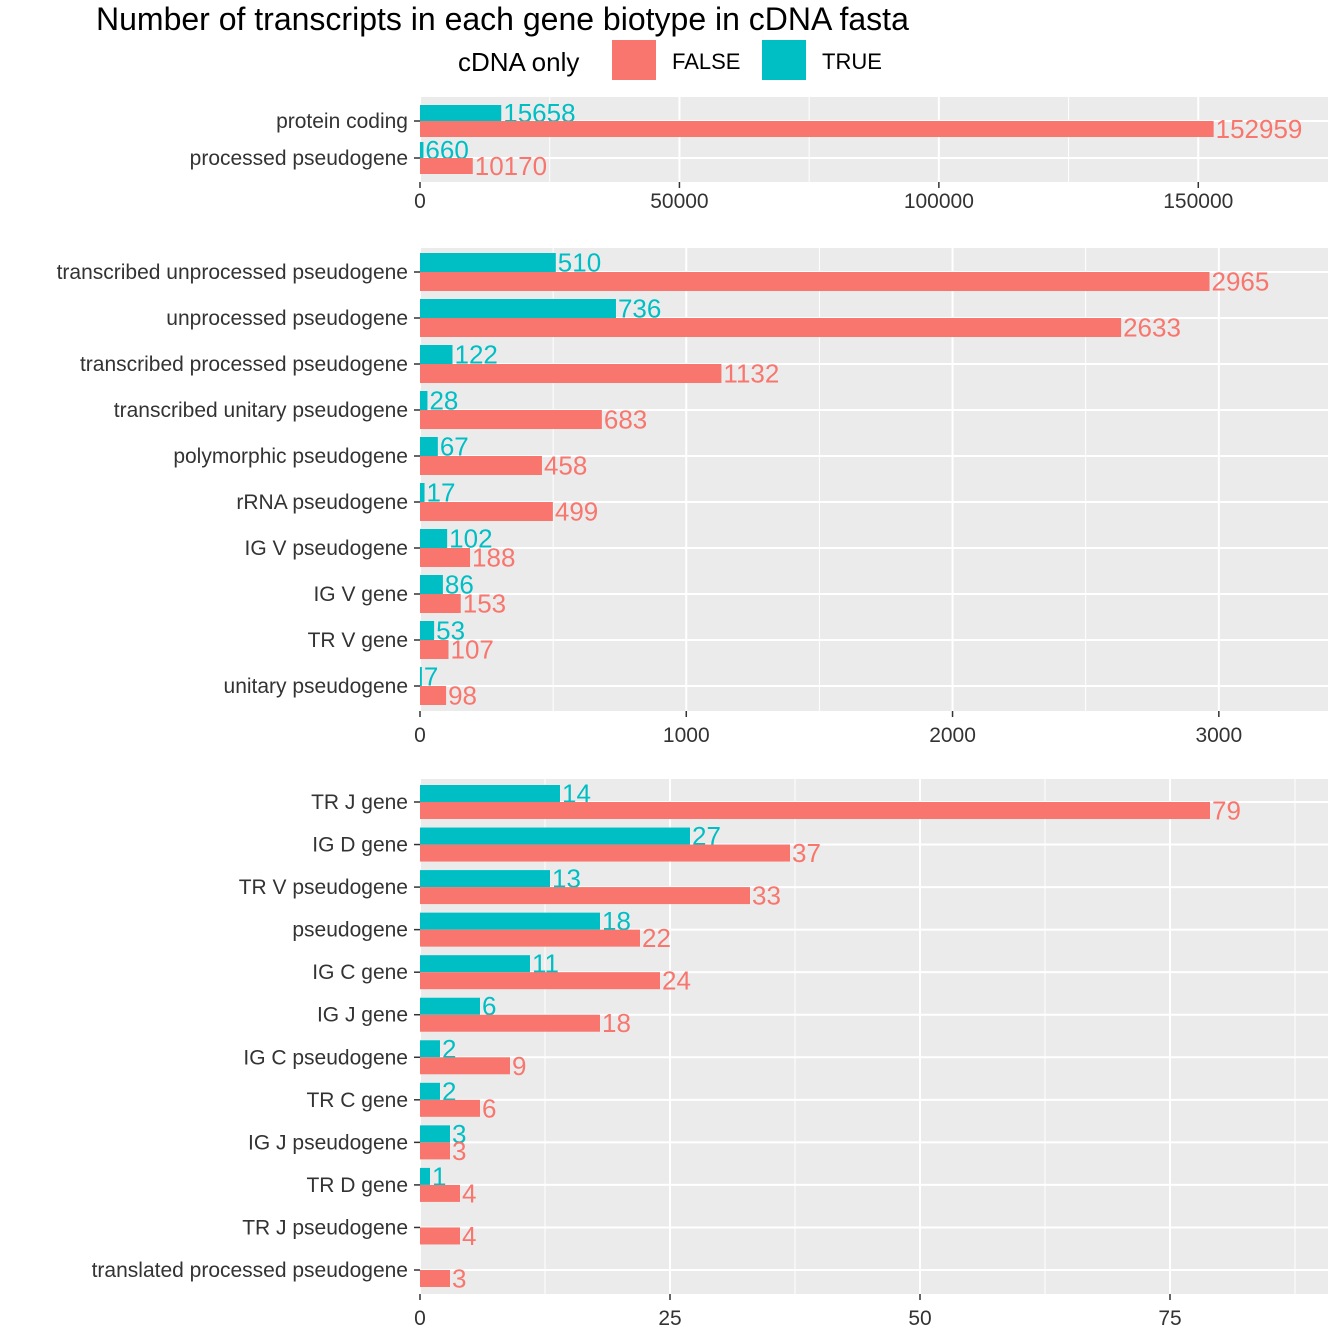  What do you see at coordinates (244, 364) in the screenshot?
I see `category-label-transcribed-processed-pseudogene: transcribed processed pseudogene` at bounding box center [244, 364].